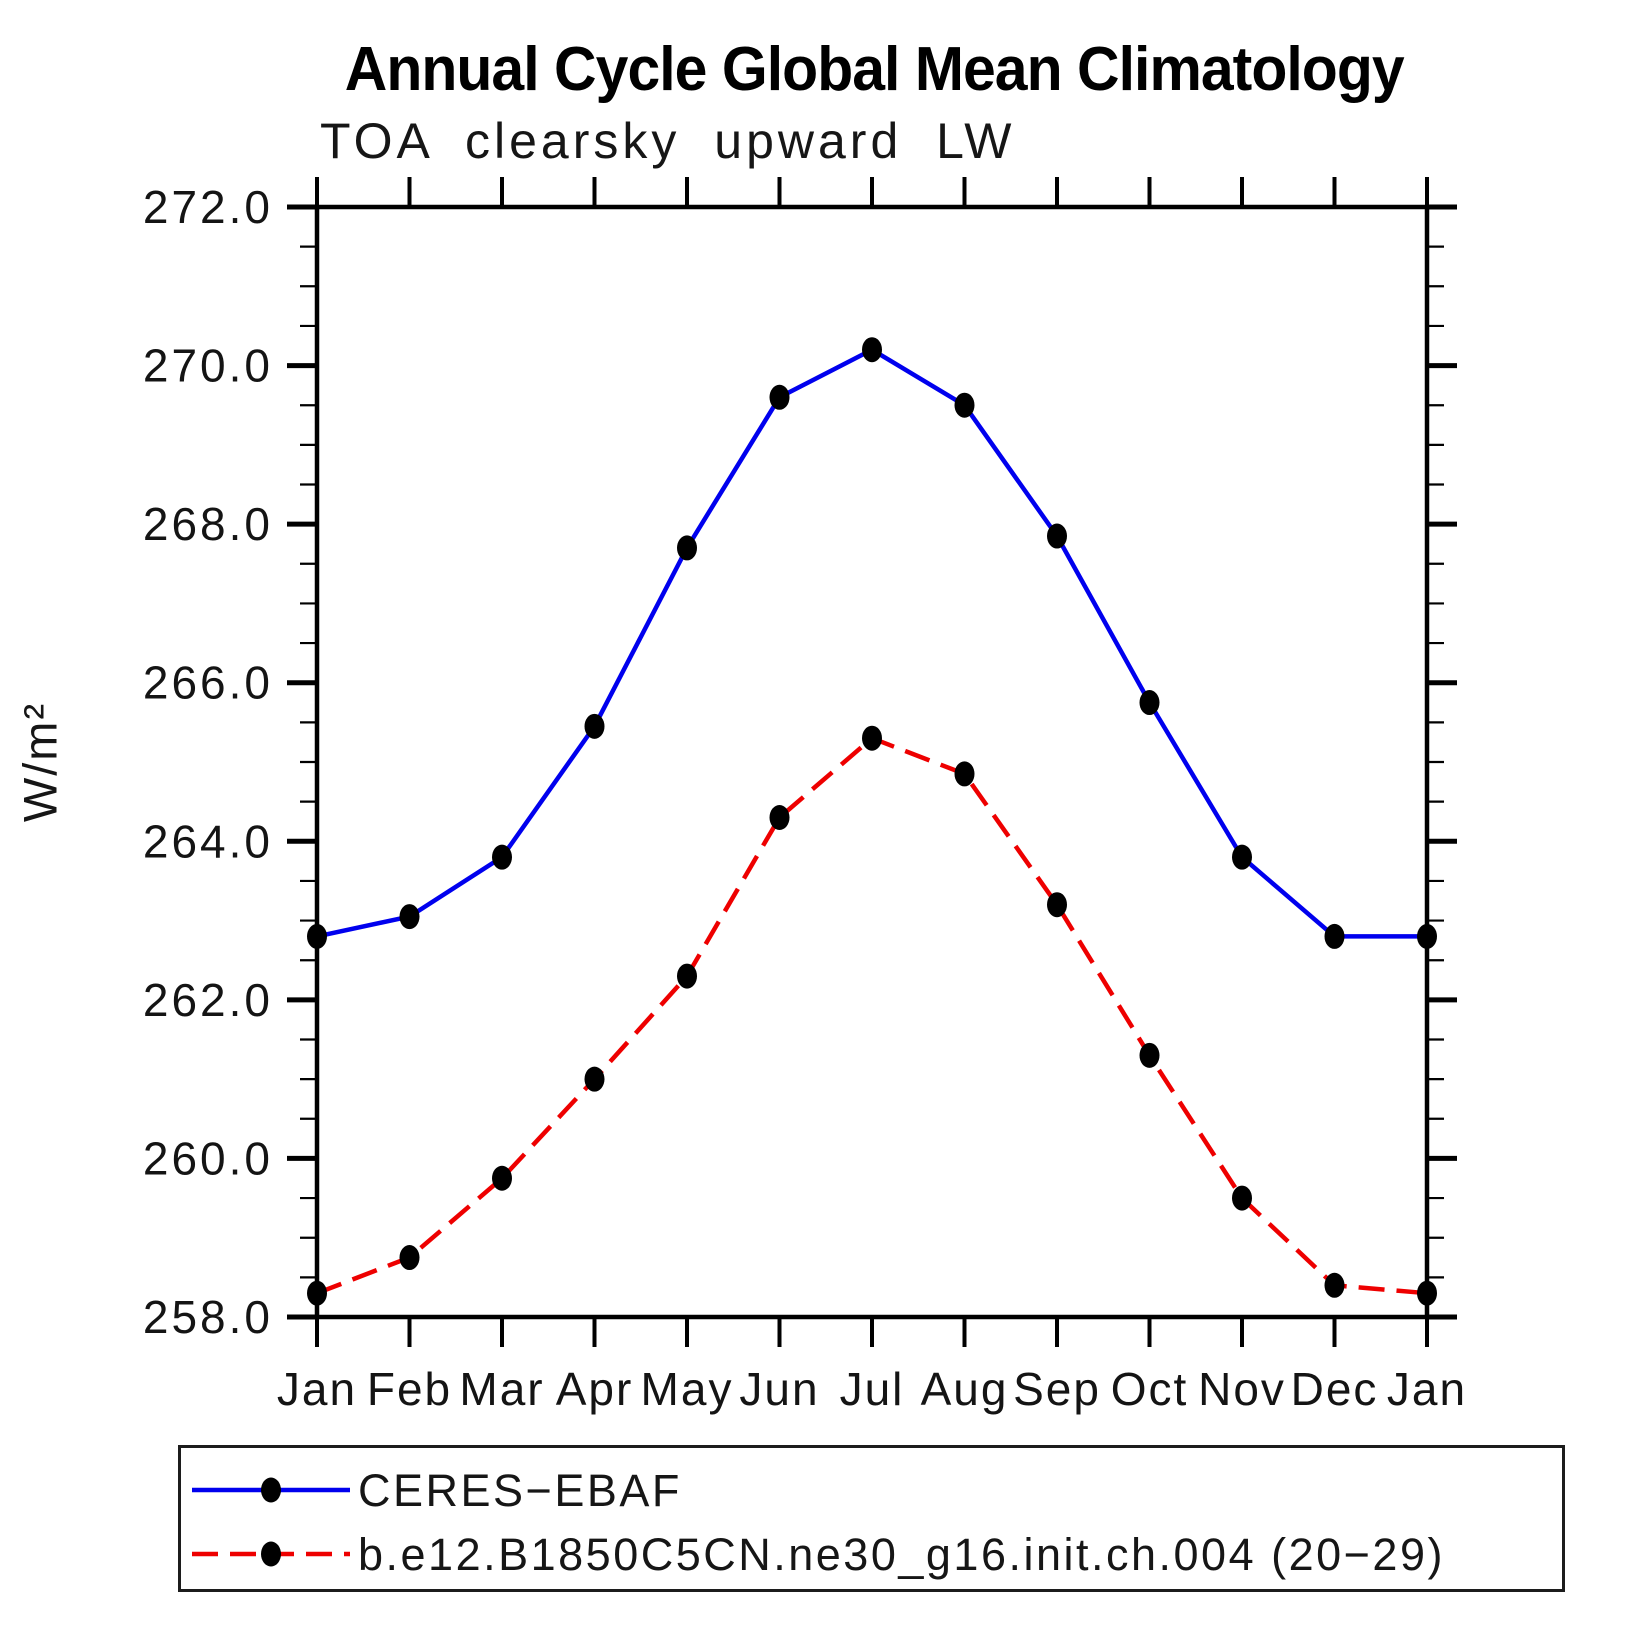 This screenshot has height=1631, width=1631. I want to click on x-axis-tick-label: Dec, so click(1335, 1389).